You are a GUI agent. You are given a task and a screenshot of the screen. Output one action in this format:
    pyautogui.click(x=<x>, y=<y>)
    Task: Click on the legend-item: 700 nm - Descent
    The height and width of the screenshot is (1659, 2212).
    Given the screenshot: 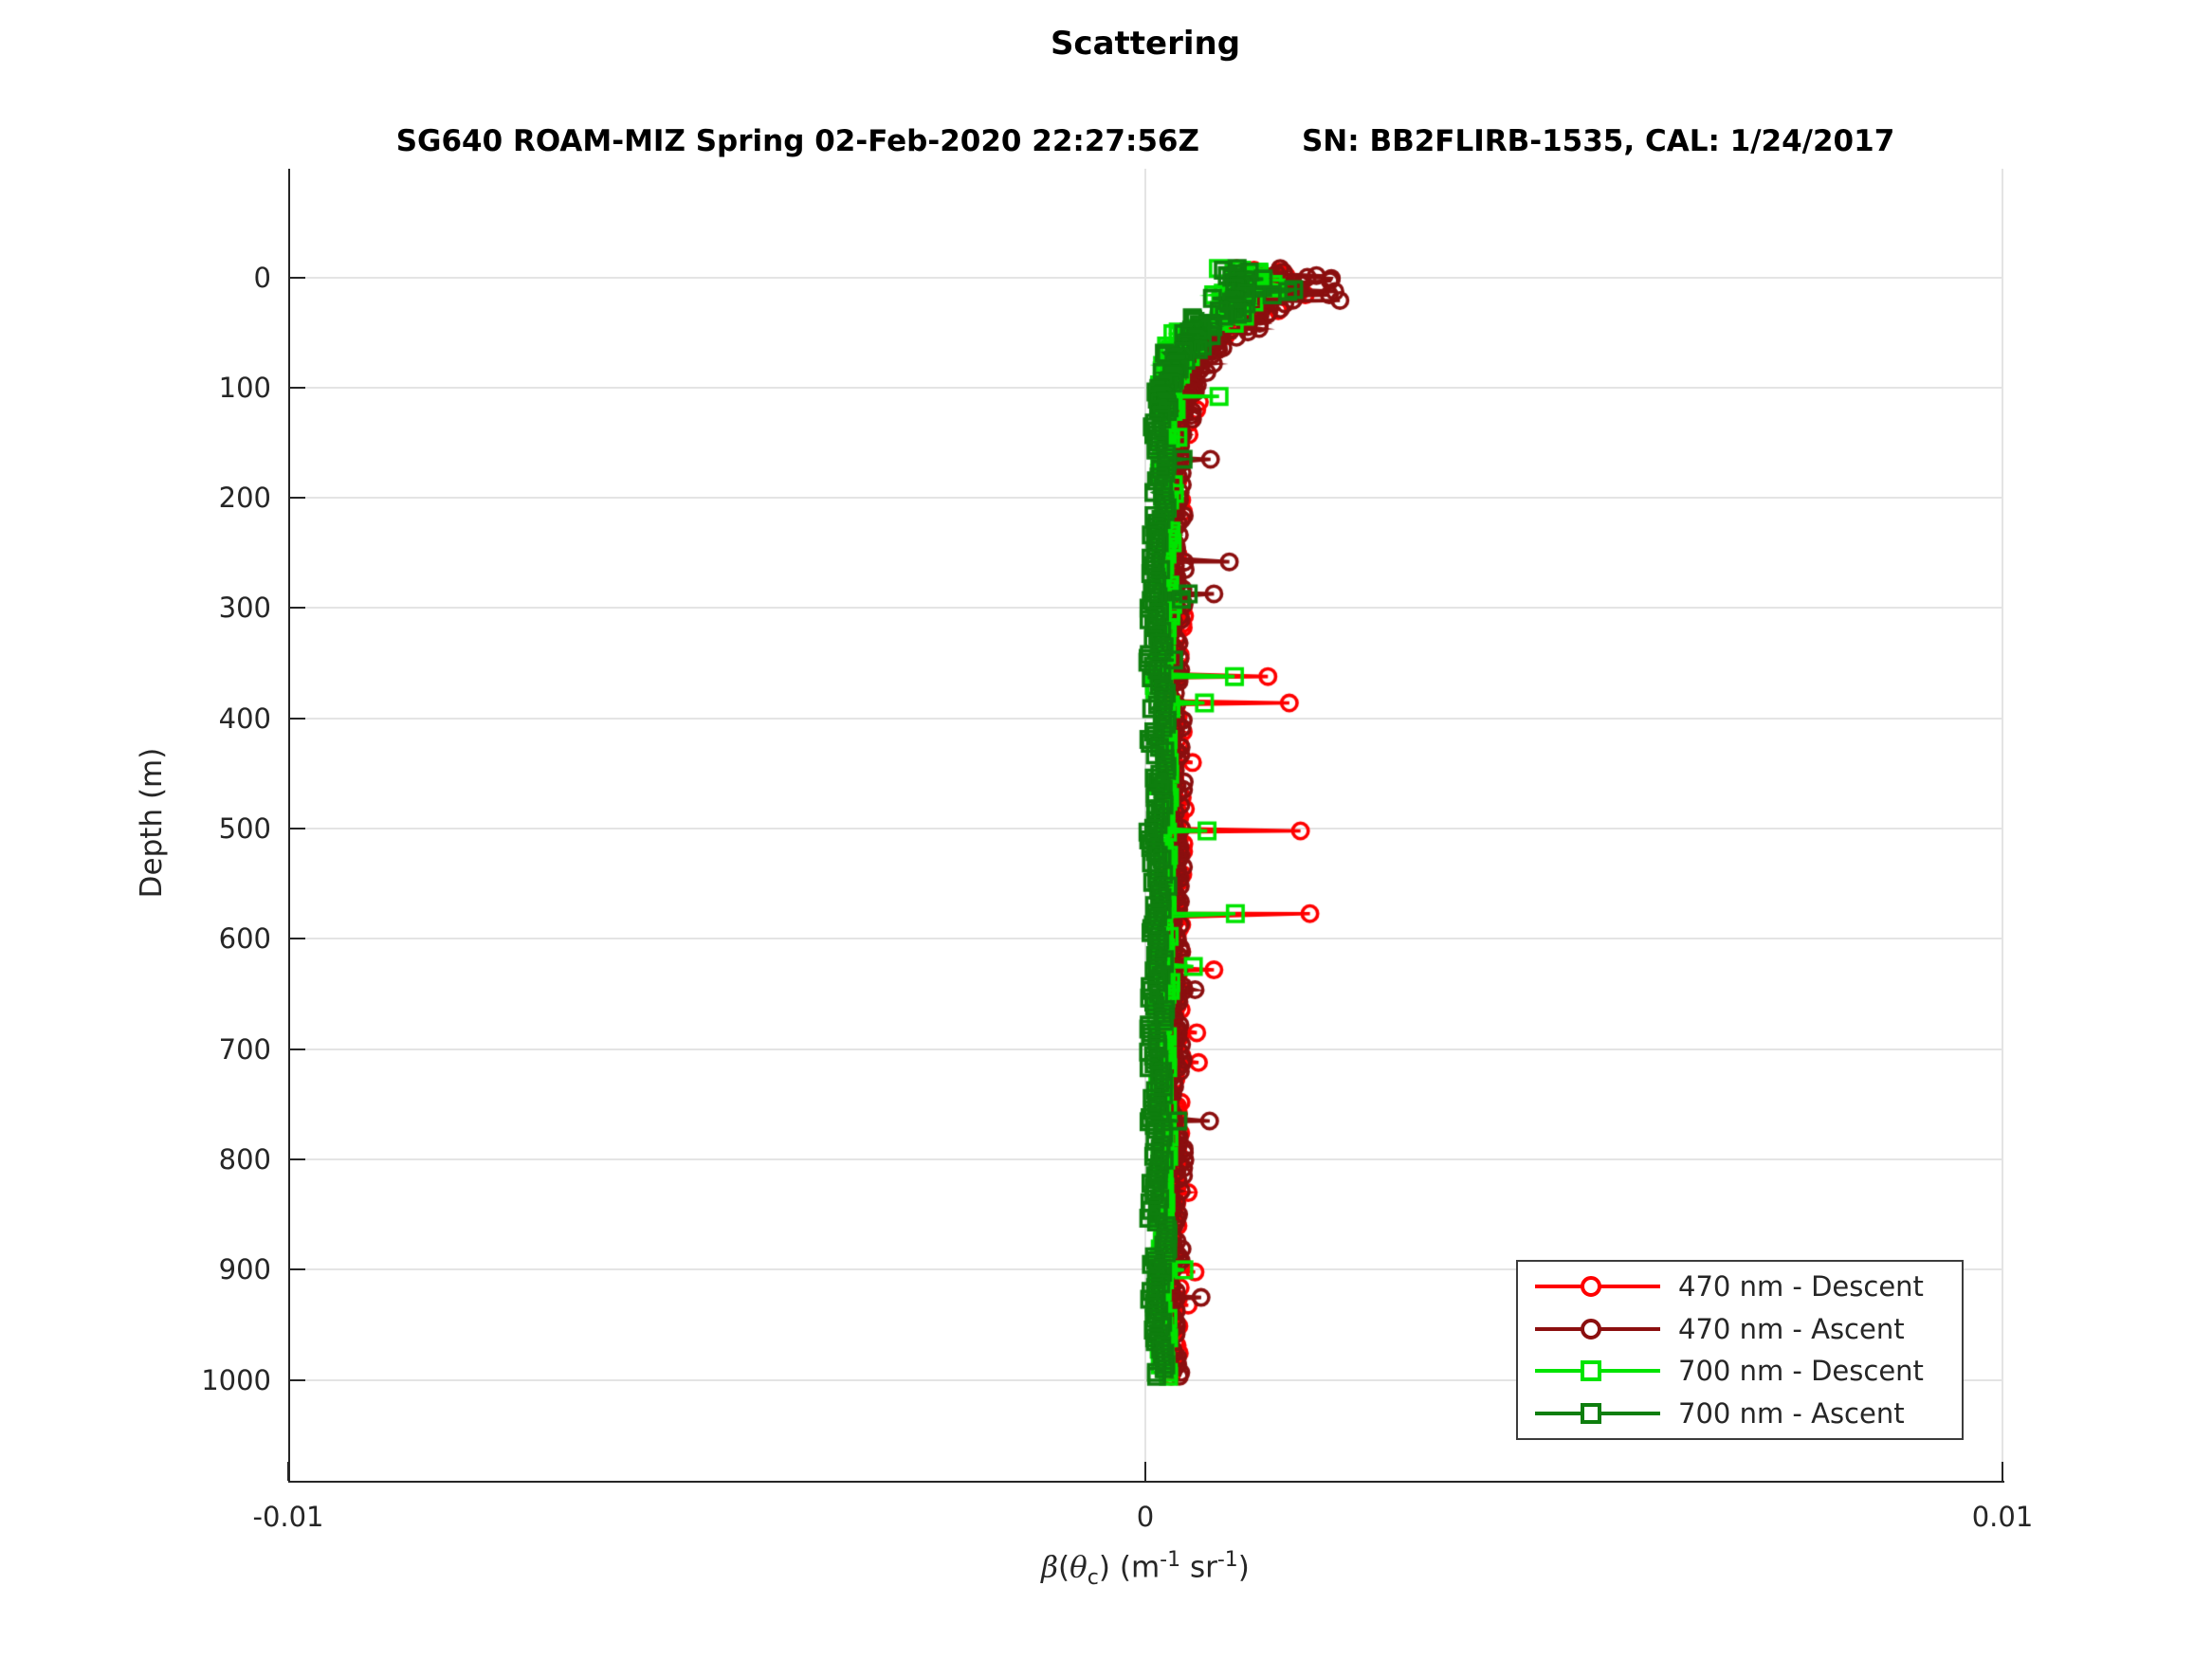 What is the action you would take?
    pyautogui.click(x=1740, y=1371)
    